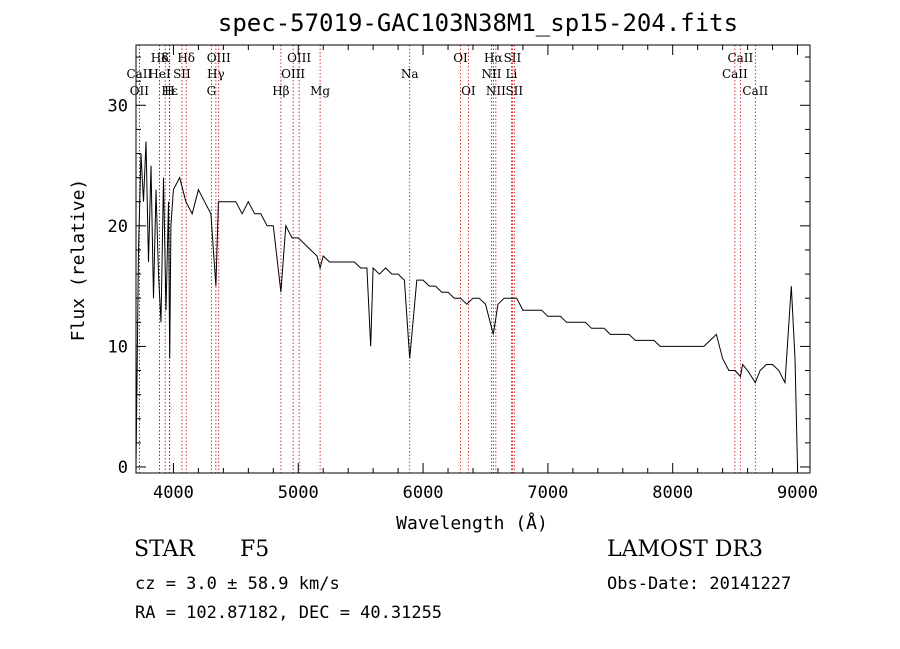 This screenshot has height=649, width=900. I want to click on marker-label: Hγ, so click(216, 74).